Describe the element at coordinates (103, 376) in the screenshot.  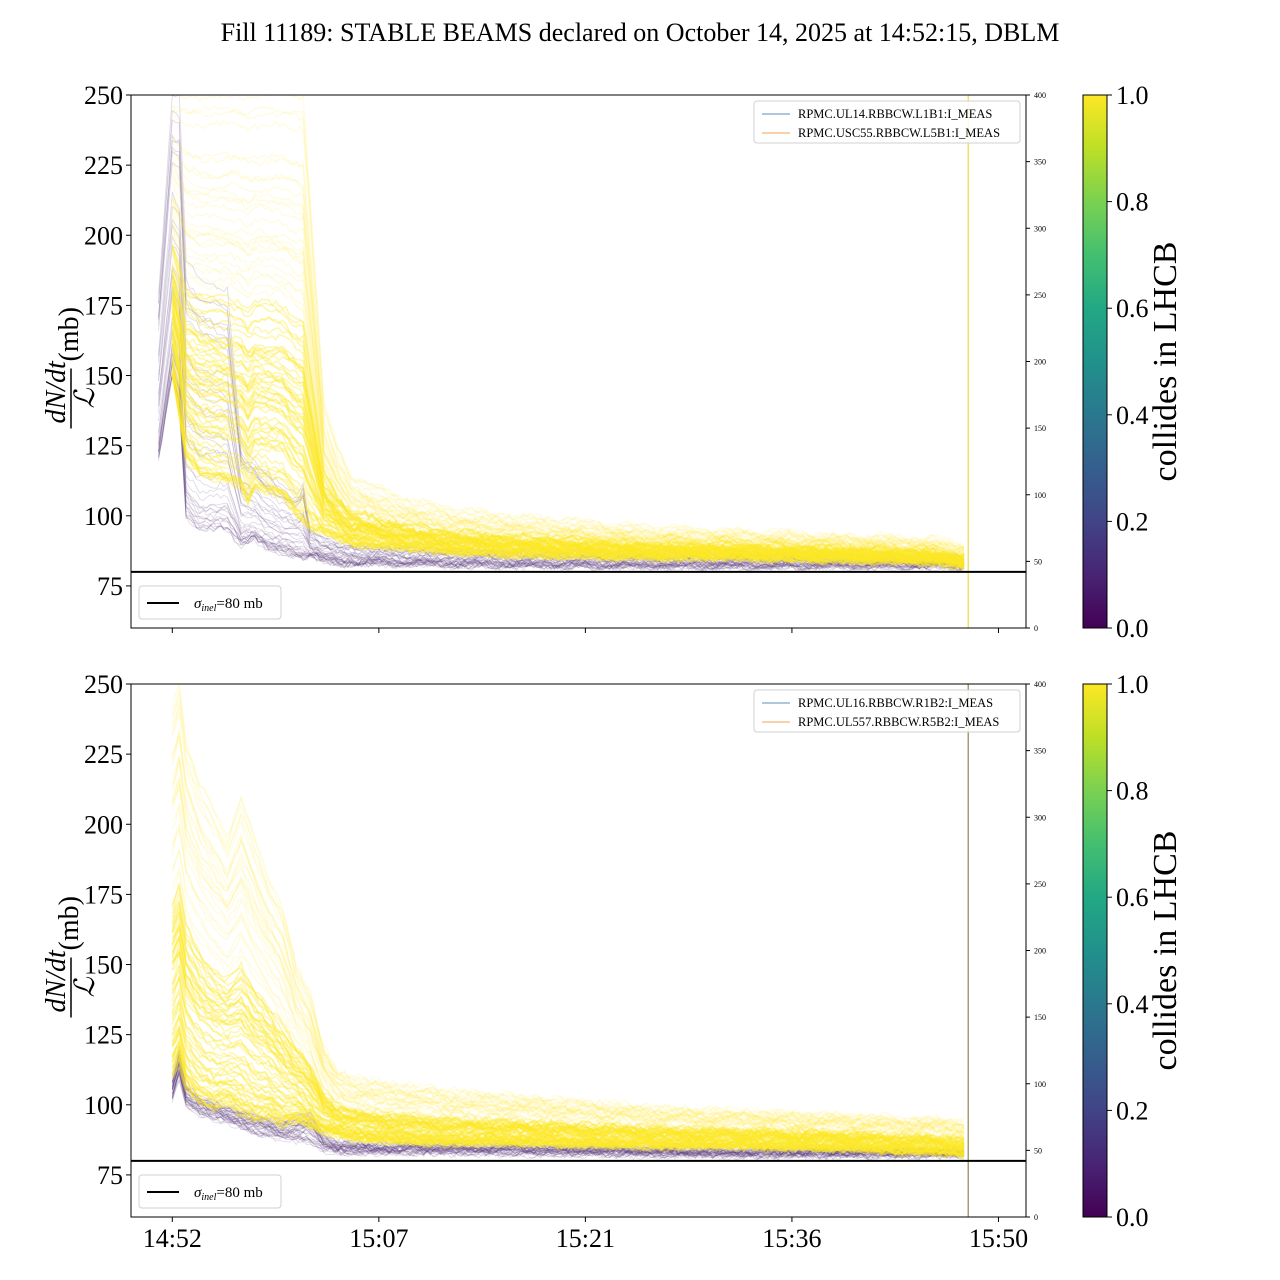
I see `y-tick-label: 150` at that location.